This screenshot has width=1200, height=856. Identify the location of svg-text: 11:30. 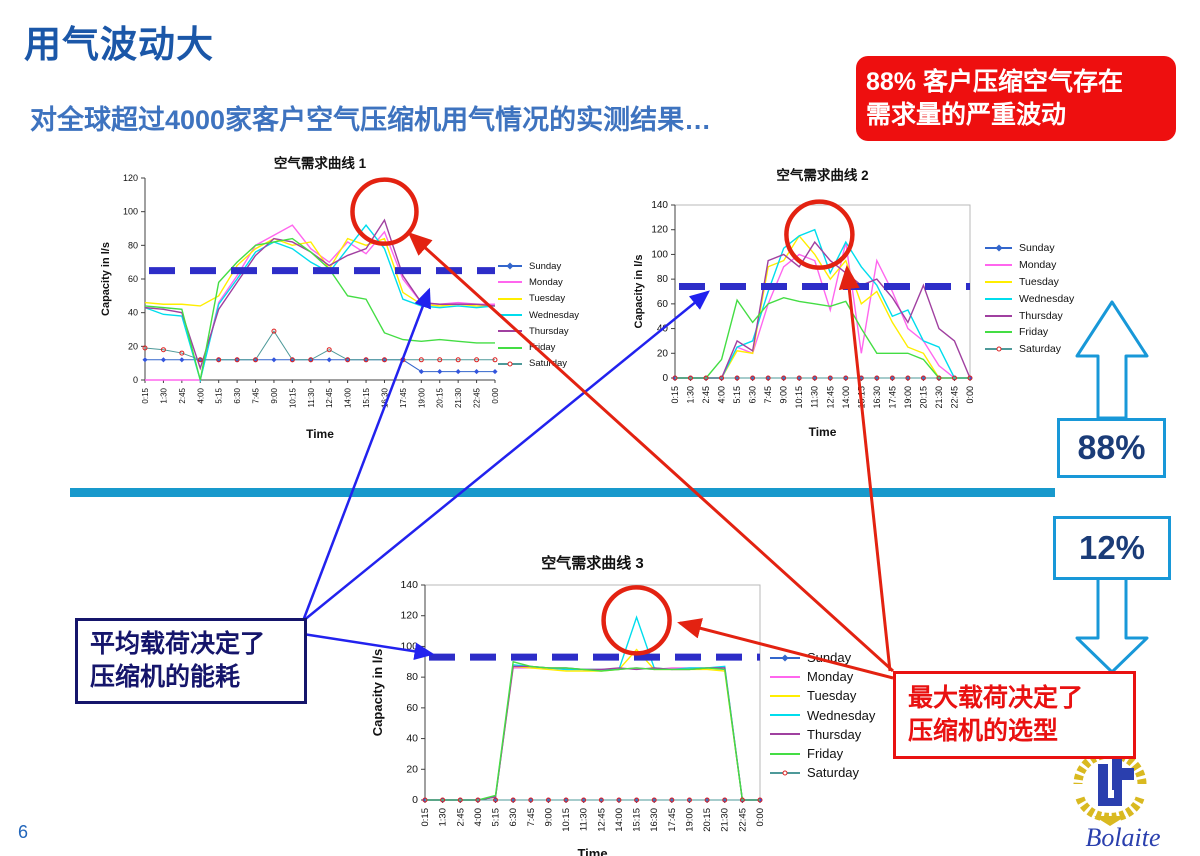
(584, 819).